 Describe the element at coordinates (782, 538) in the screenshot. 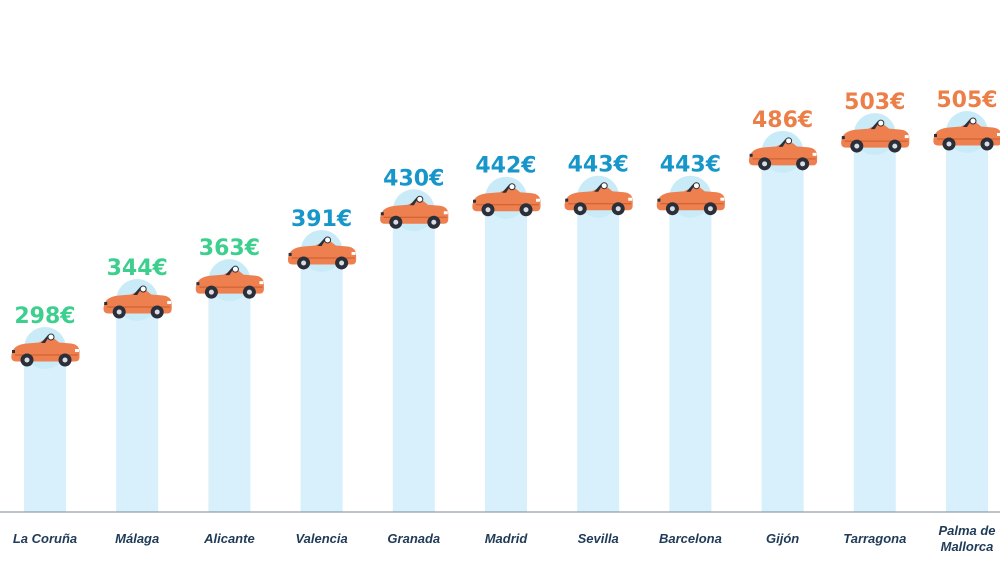

I see `category-label: Gijón` at that location.